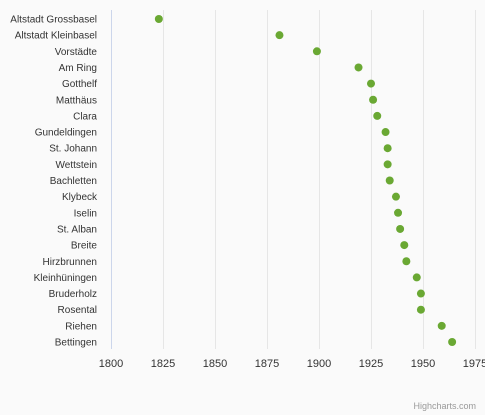  I want to click on x-tick-label: 1900, so click(319, 364).